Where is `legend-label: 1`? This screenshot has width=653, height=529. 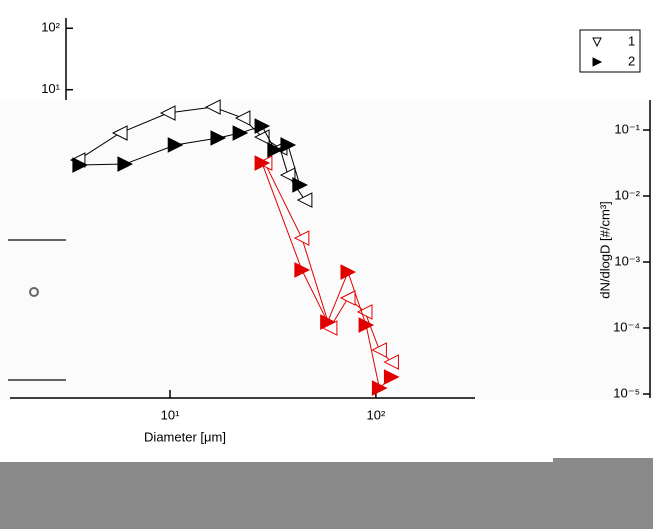 legend-label: 1 is located at coordinates (631, 40).